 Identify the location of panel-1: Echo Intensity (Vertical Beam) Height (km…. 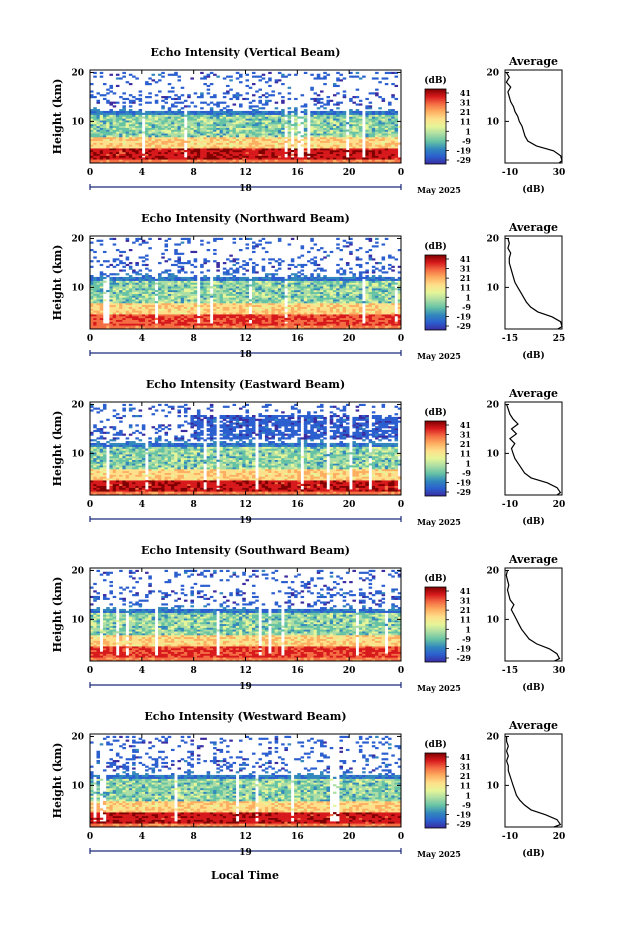
(308, 120).